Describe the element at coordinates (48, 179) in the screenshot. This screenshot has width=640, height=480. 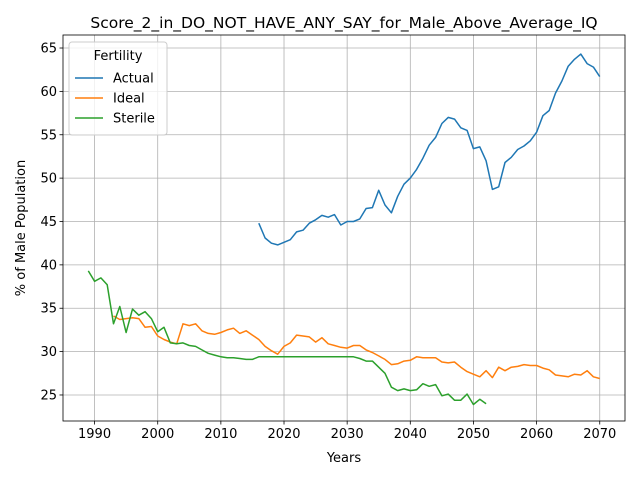
I see `y-tick-label: 50` at that location.